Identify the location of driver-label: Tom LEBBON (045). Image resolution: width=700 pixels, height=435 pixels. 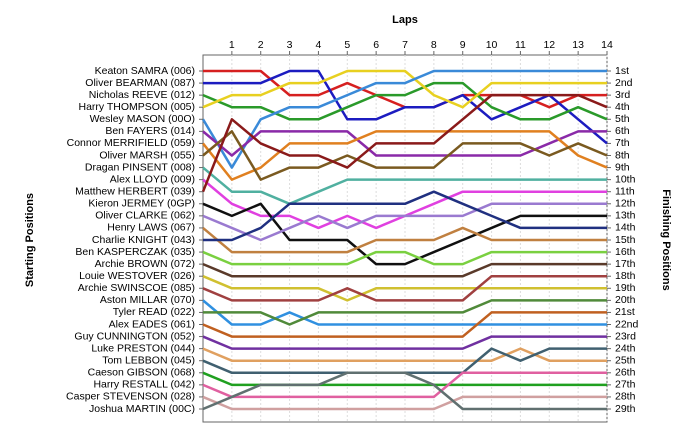
(148, 360).